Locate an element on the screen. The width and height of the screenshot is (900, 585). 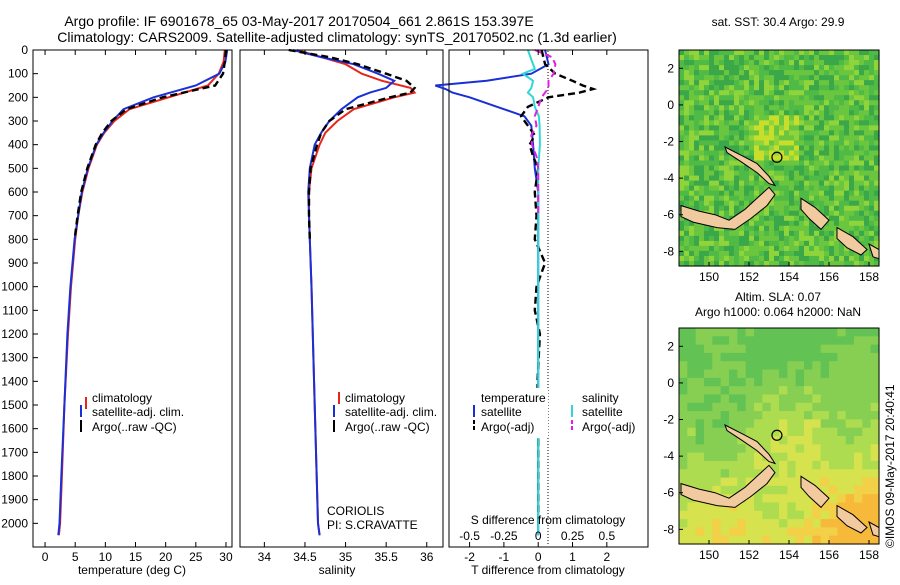
map-y-tick-label: 0 is located at coordinates (670, 105).